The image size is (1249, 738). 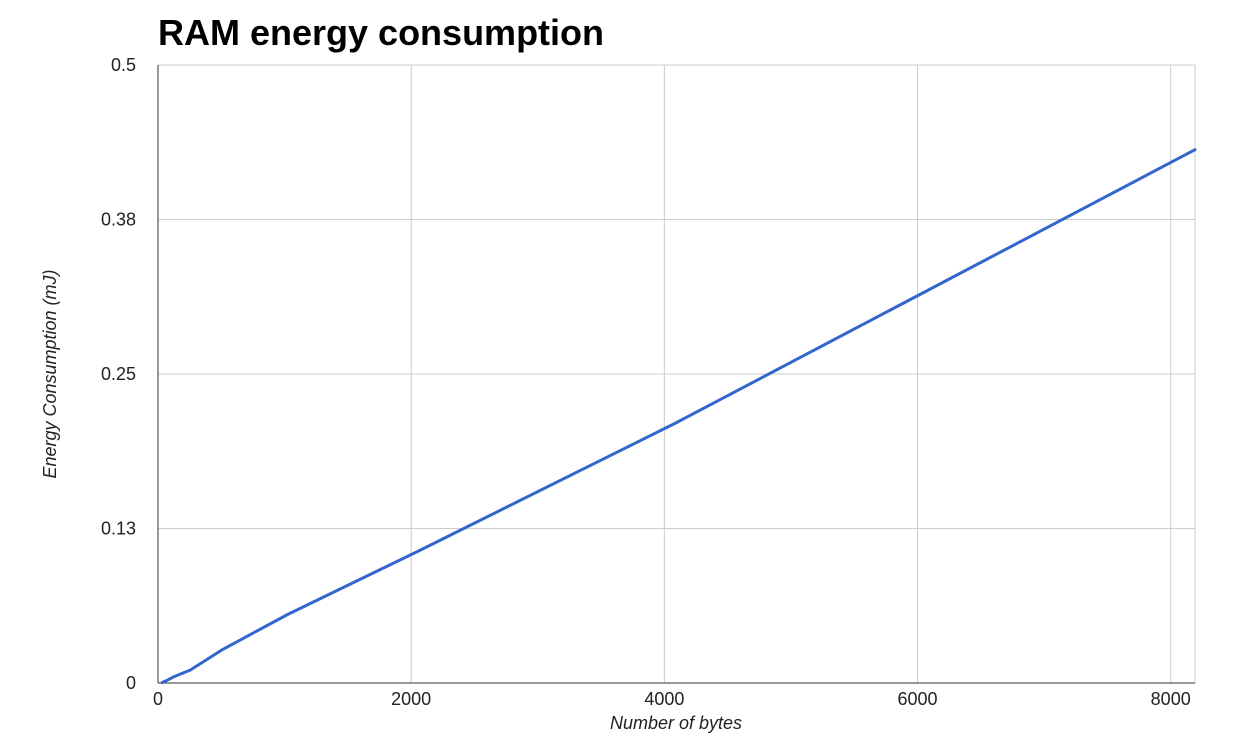 What do you see at coordinates (411, 699) in the screenshot?
I see `x-tick-label: 2000` at bounding box center [411, 699].